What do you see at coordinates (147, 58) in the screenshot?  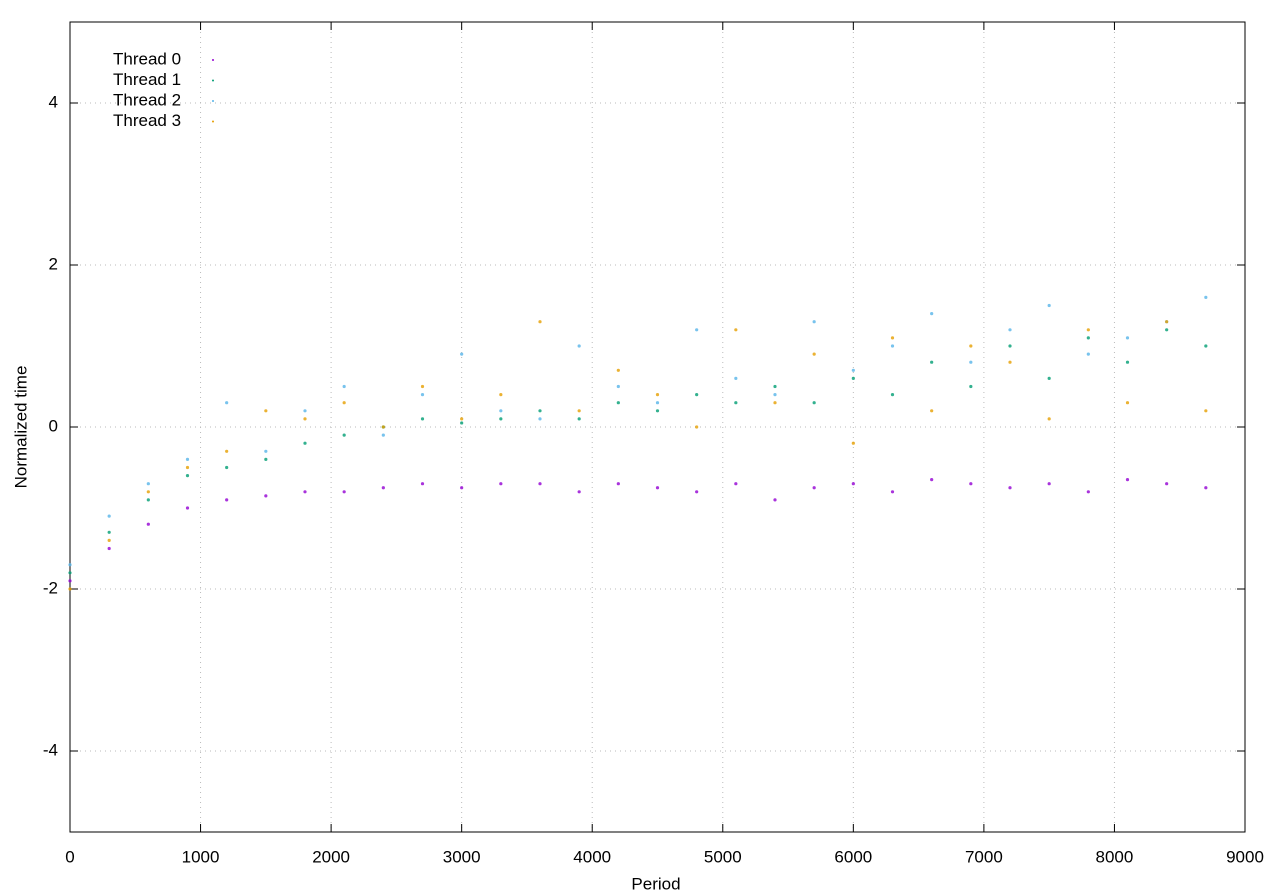 I see `legend-label: Thread 0` at bounding box center [147, 58].